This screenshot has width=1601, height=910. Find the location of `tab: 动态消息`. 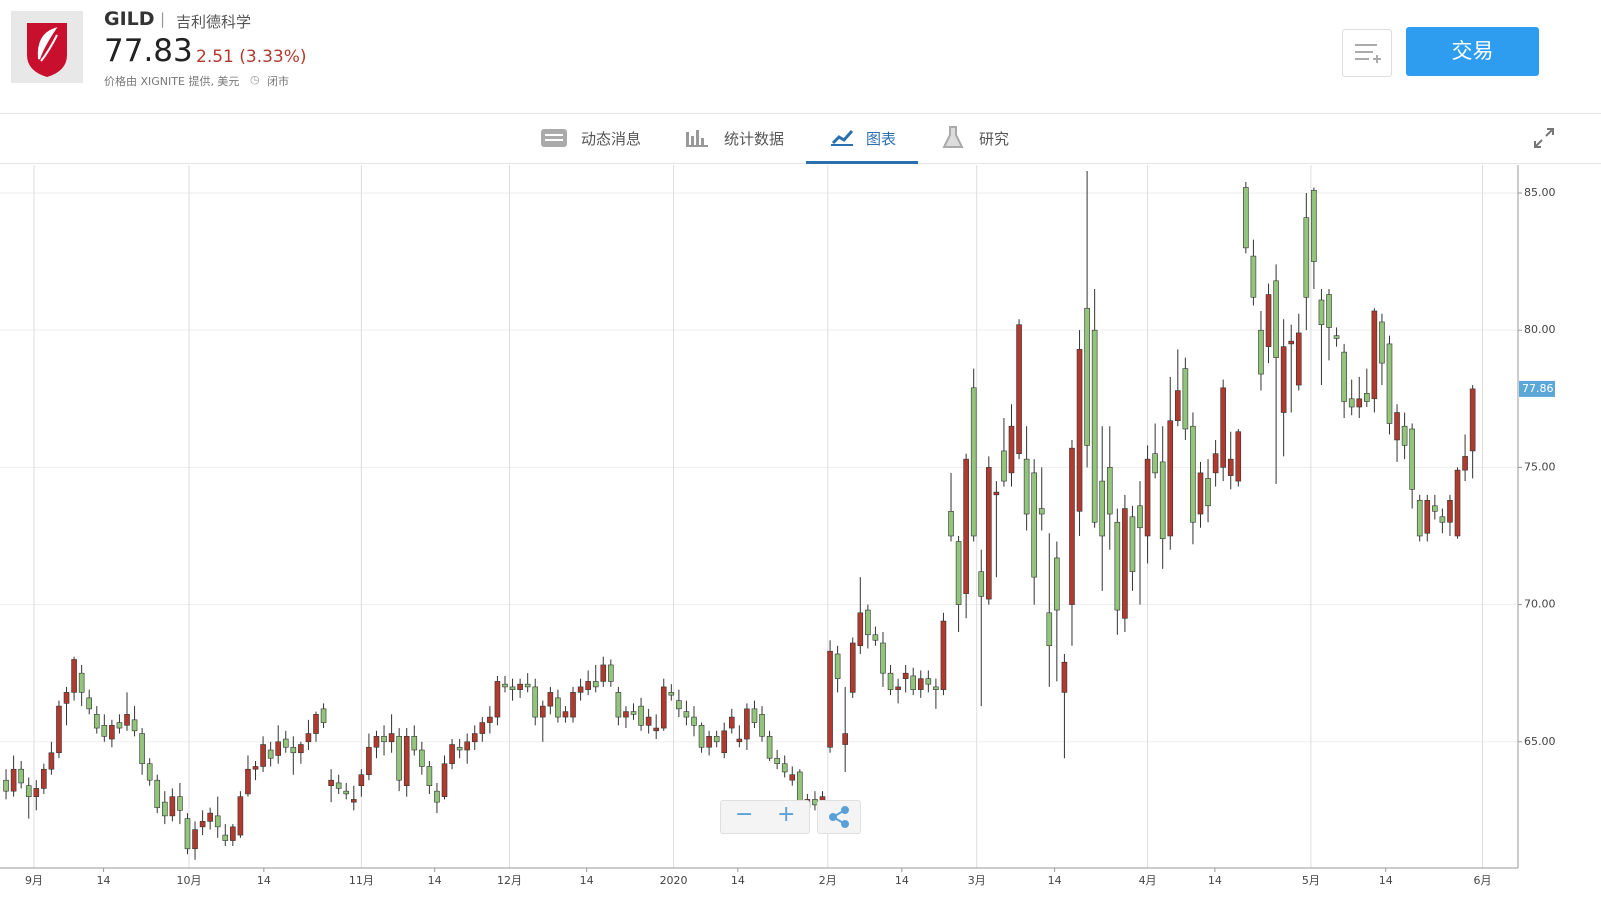

tab: 动态消息 is located at coordinates (611, 139).